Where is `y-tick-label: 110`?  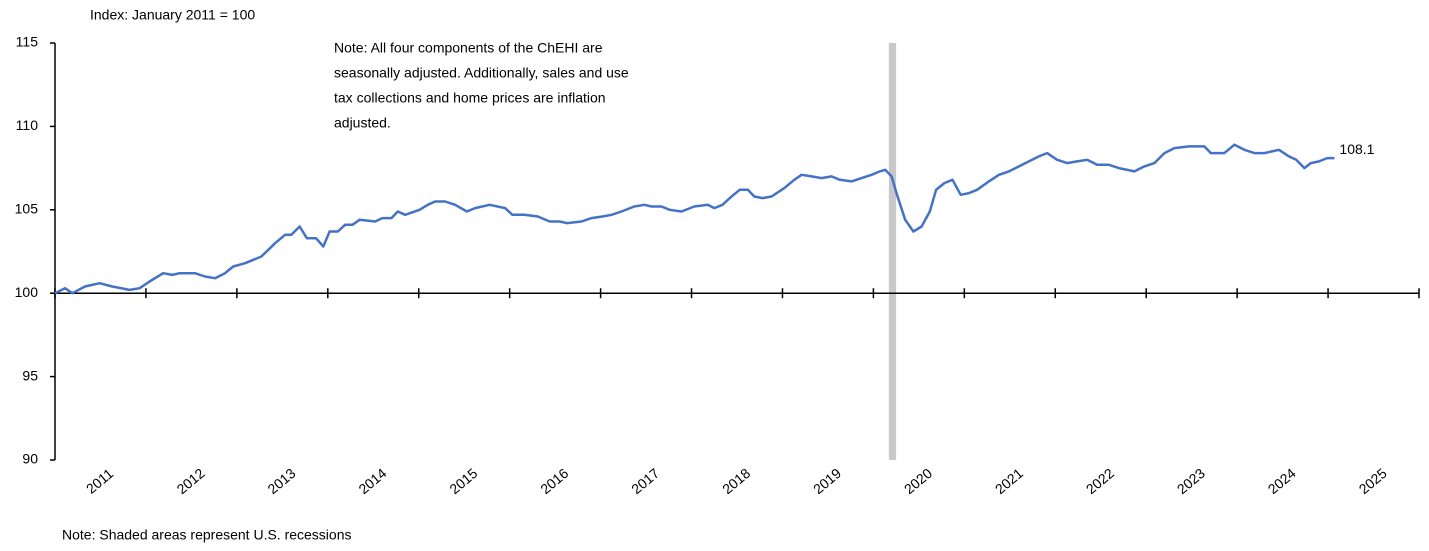 y-tick-label: 110 is located at coordinates (27, 125).